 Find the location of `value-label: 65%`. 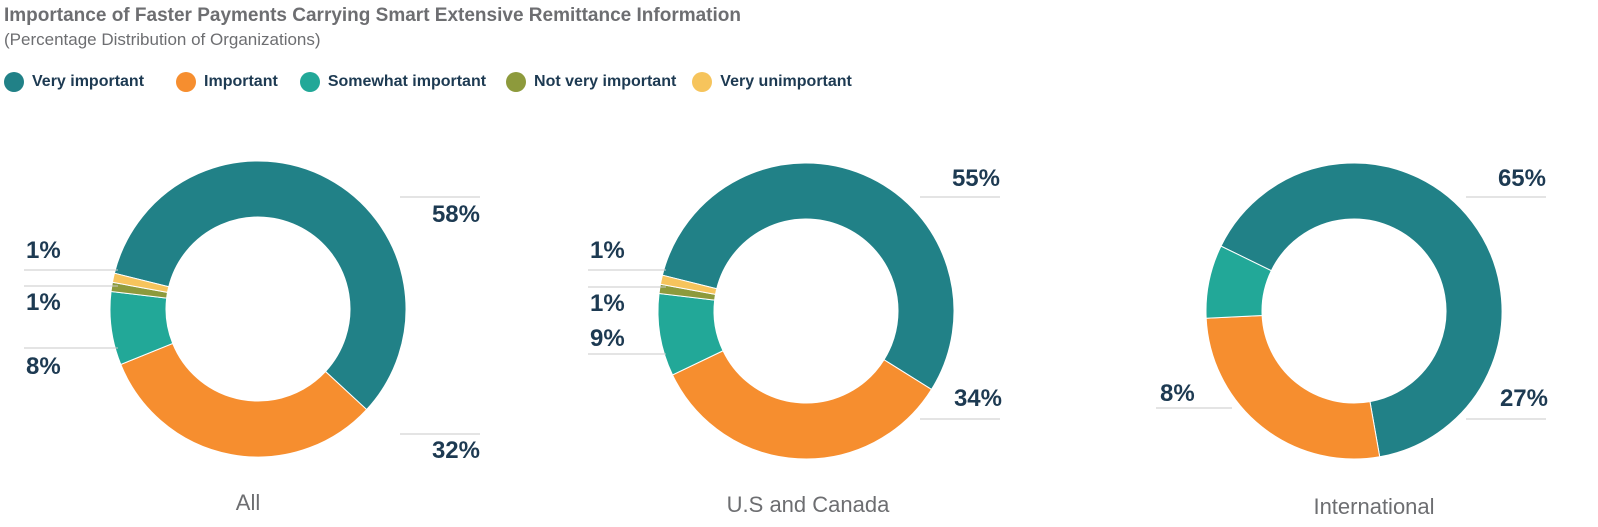

value-label: 65% is located at coordinates (1522, 178).